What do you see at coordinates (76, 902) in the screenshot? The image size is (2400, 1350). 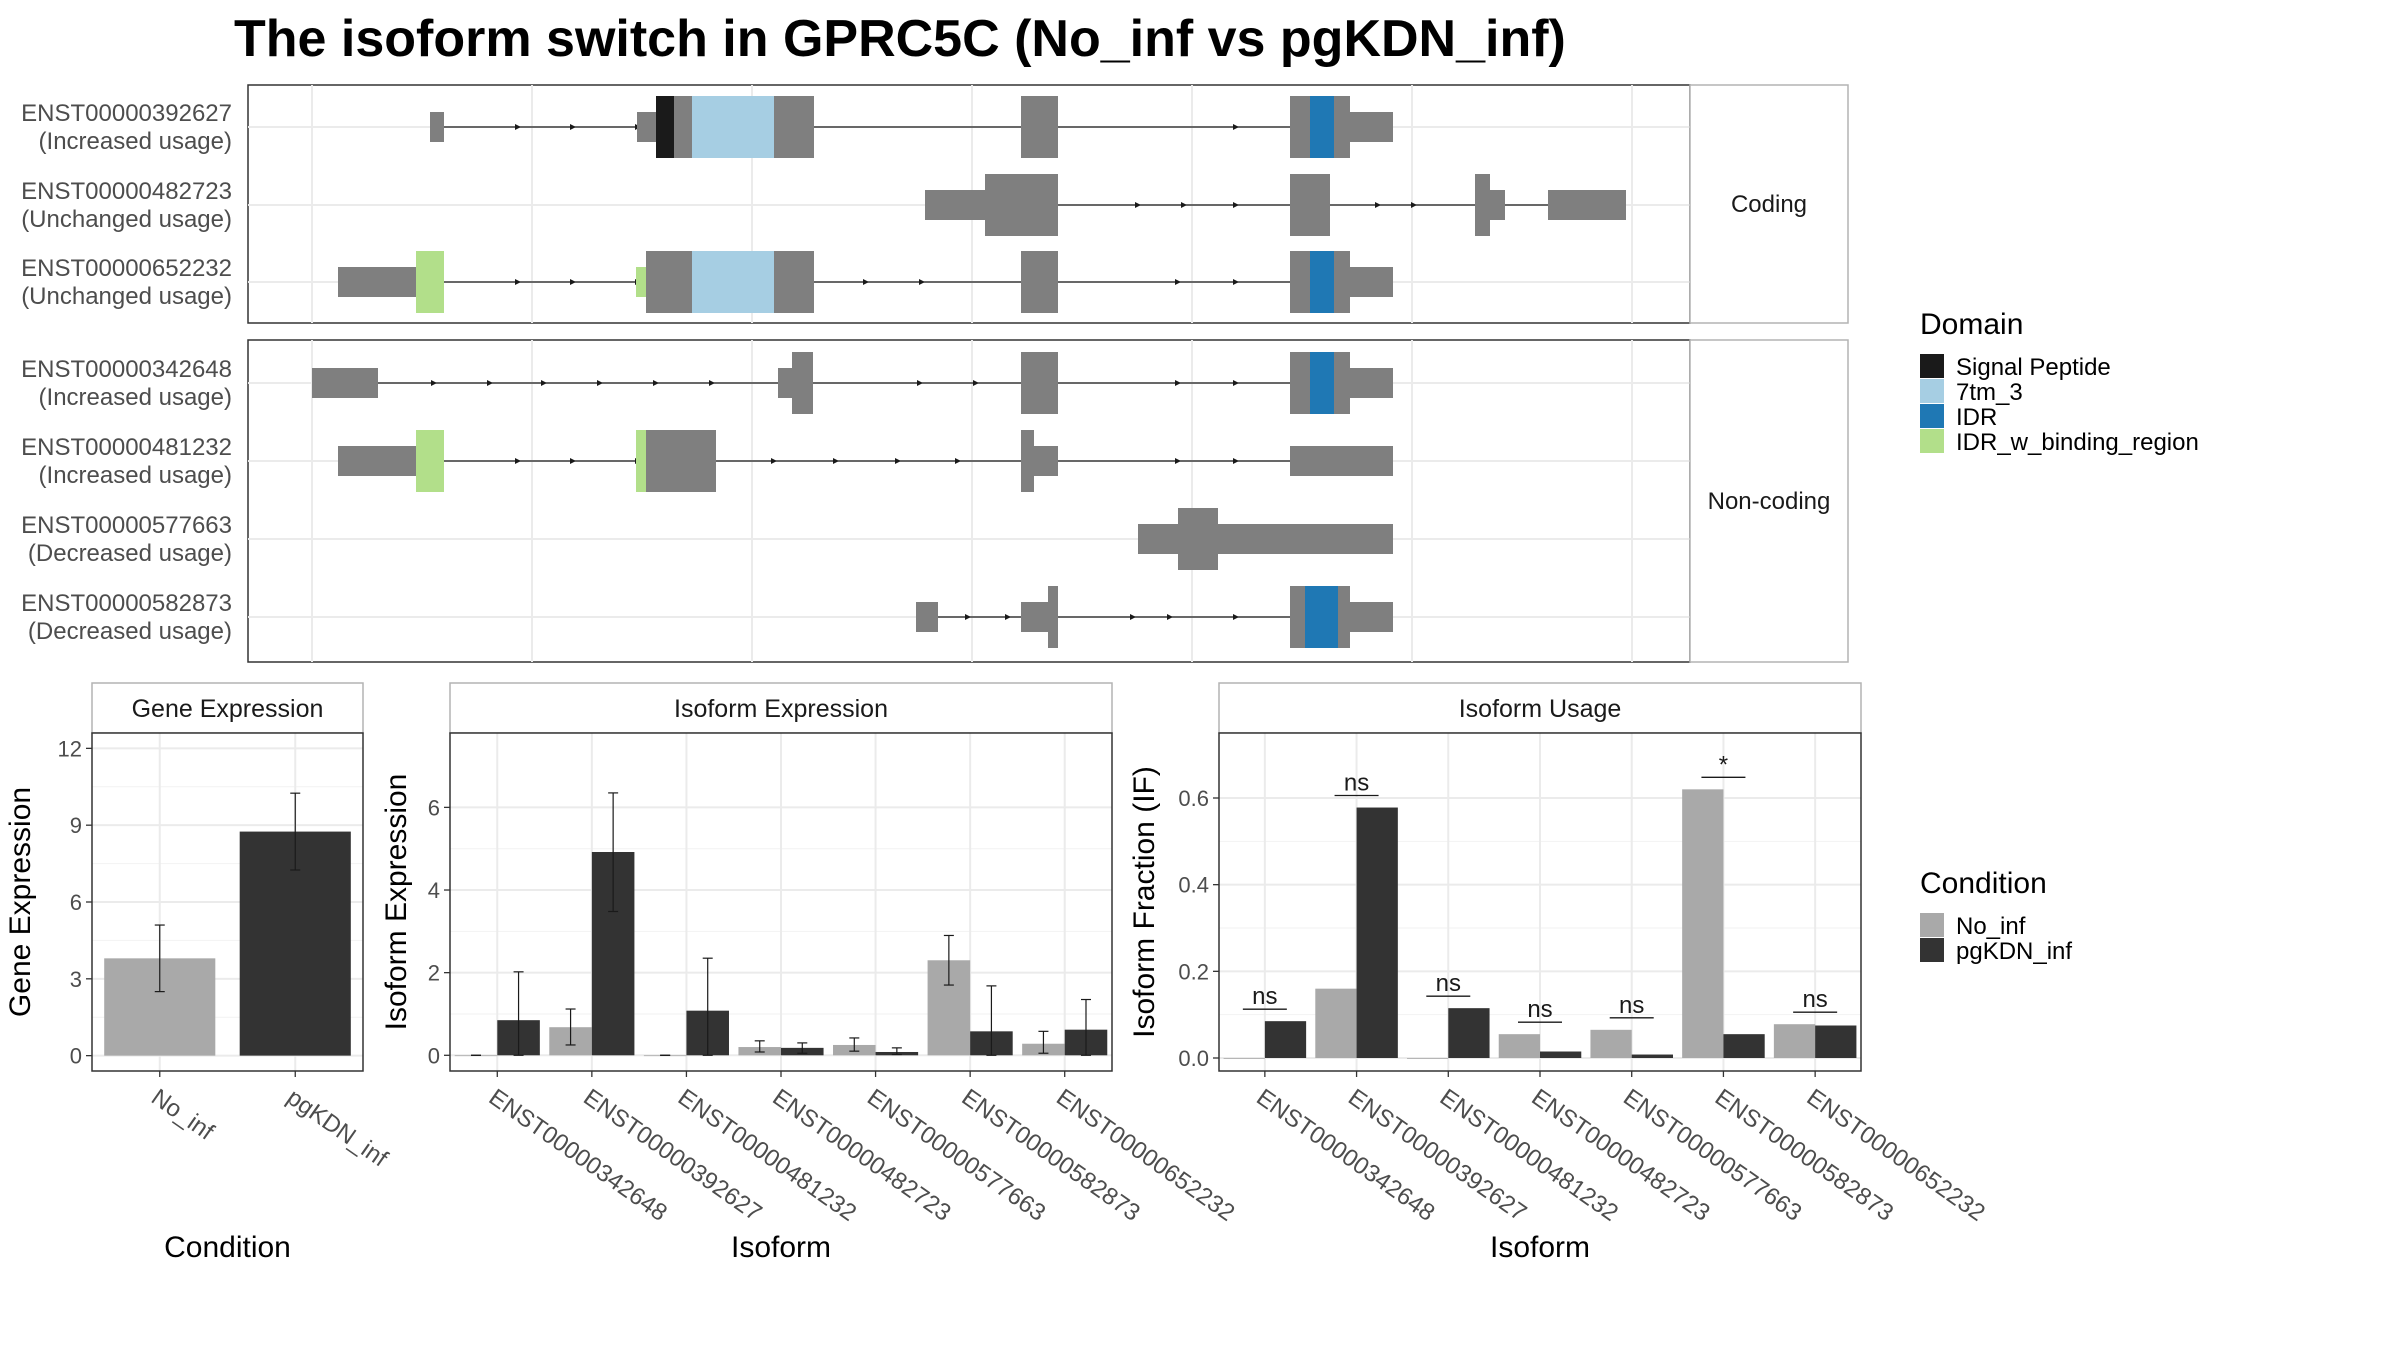 I see `y-tick-label: 6` at bounding box center [76, 902].